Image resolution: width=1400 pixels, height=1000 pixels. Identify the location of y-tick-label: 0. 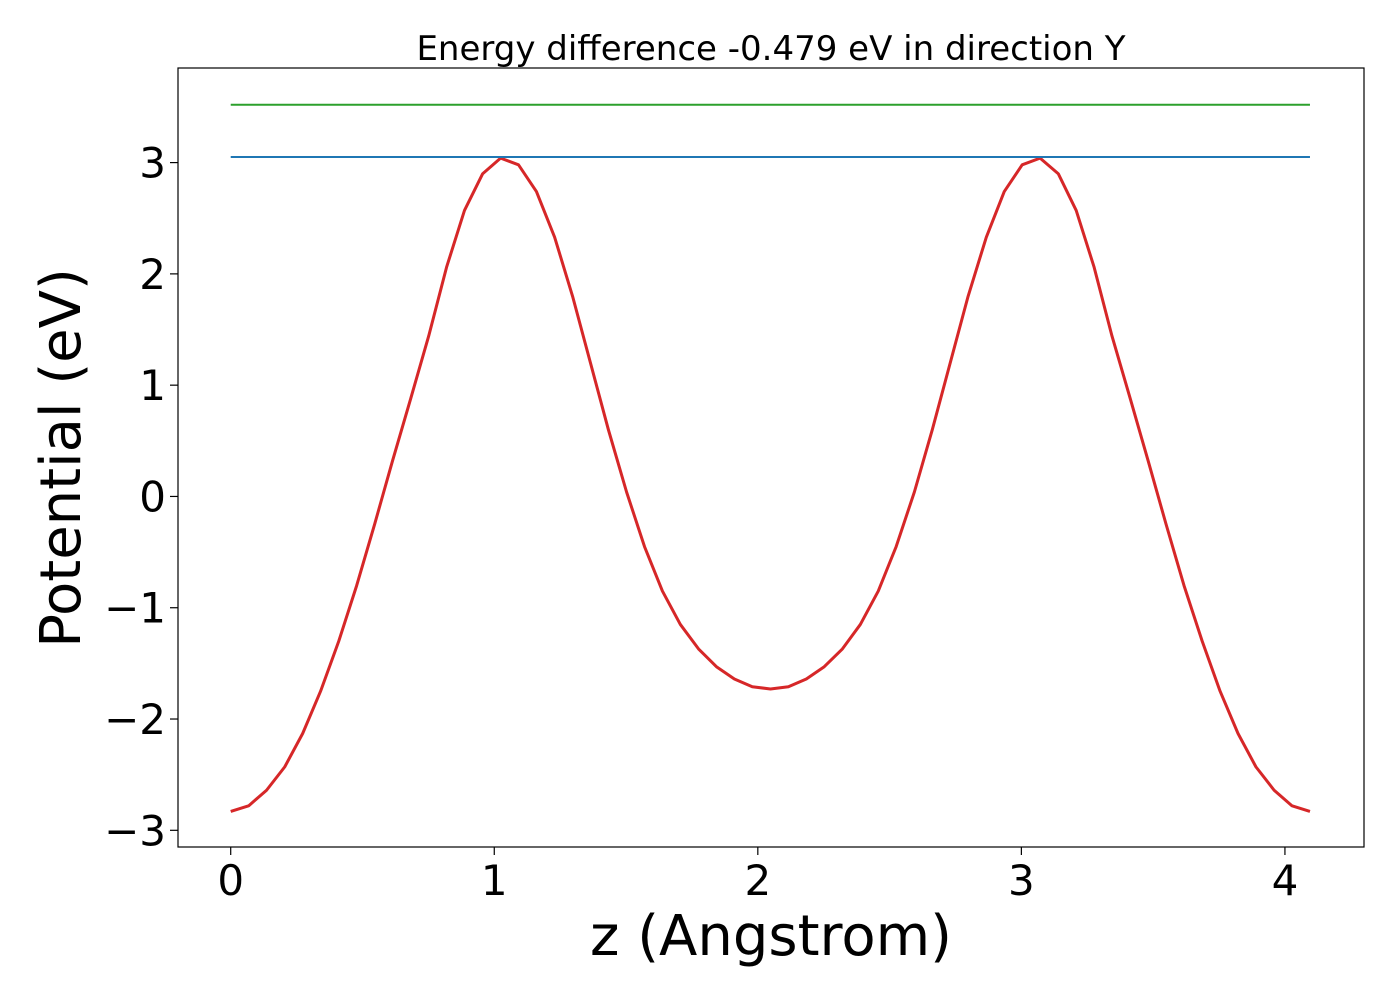
(152, 496).